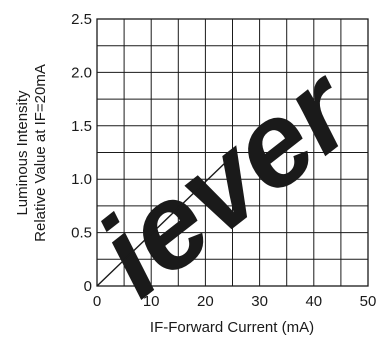 This screenshot has height=345, width=382. I want to click on y-tick-label: 1.5, so click(81, 126).